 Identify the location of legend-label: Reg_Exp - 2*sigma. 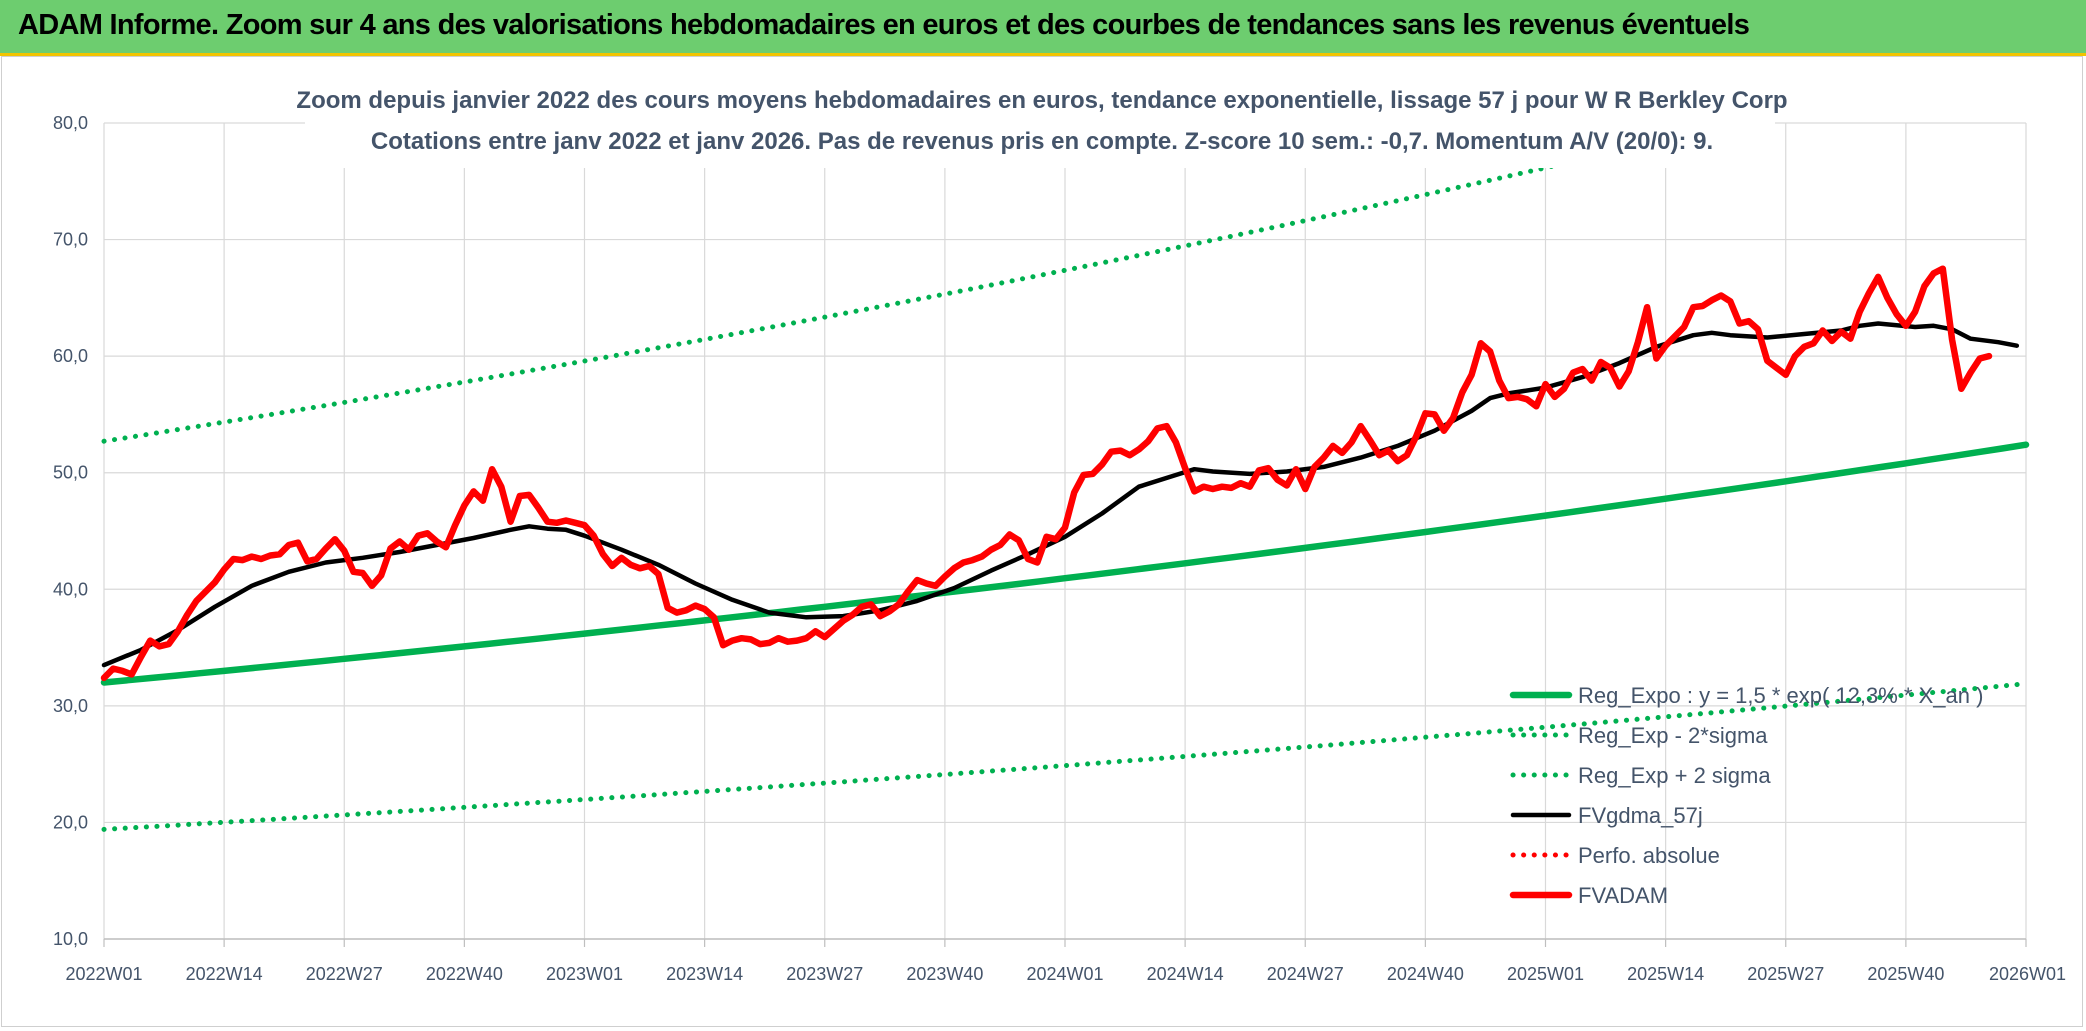
(1673, 735).